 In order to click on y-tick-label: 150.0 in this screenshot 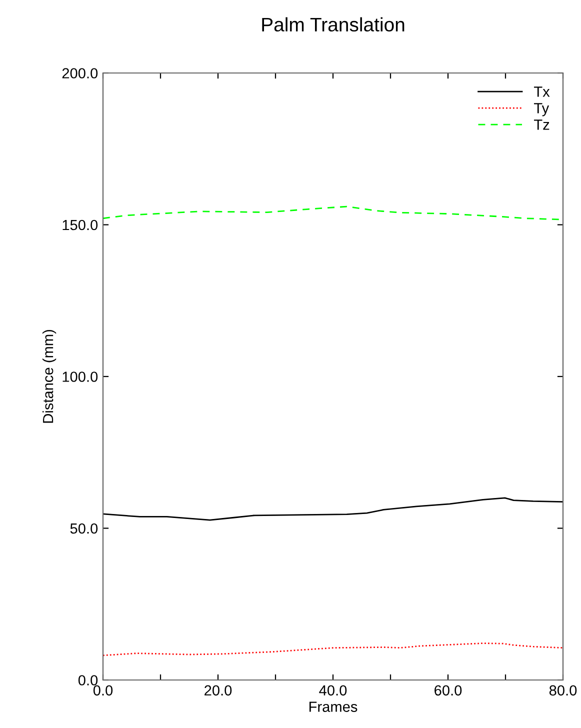, I will do `click(80, 225)`.